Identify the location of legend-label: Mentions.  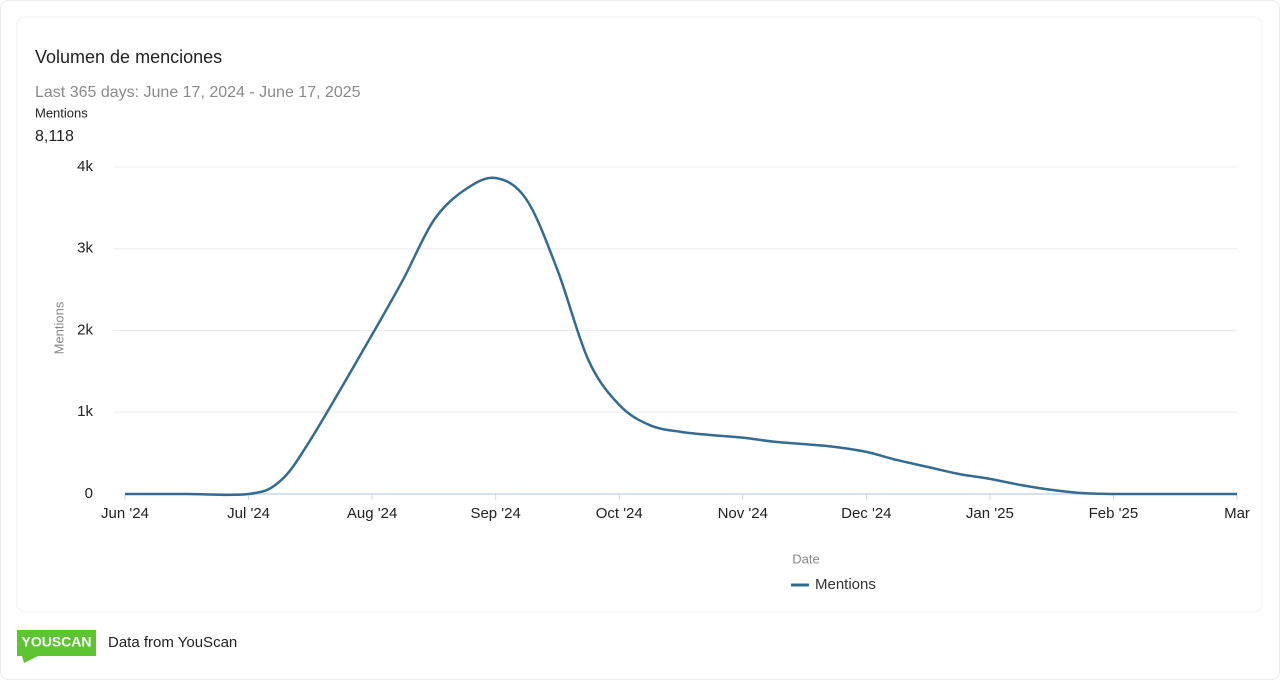
(845, 584).